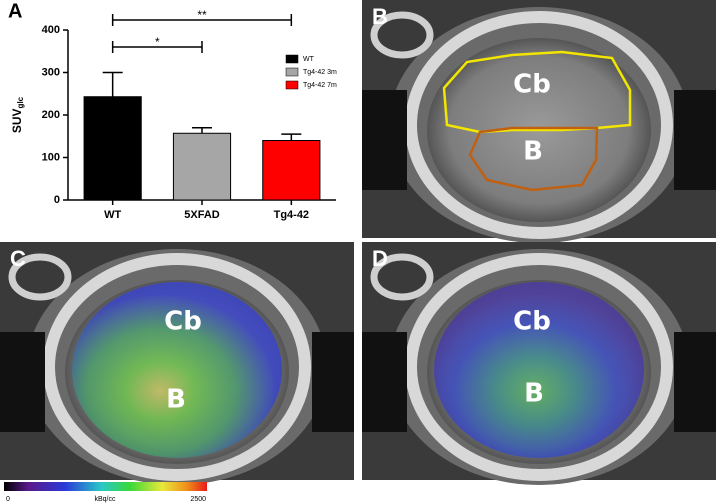 The height and width of the screenshot is (504, 716). Describe the element at coordinates (380, 16) in the screenshot. I see `panel-label: B` at that location.